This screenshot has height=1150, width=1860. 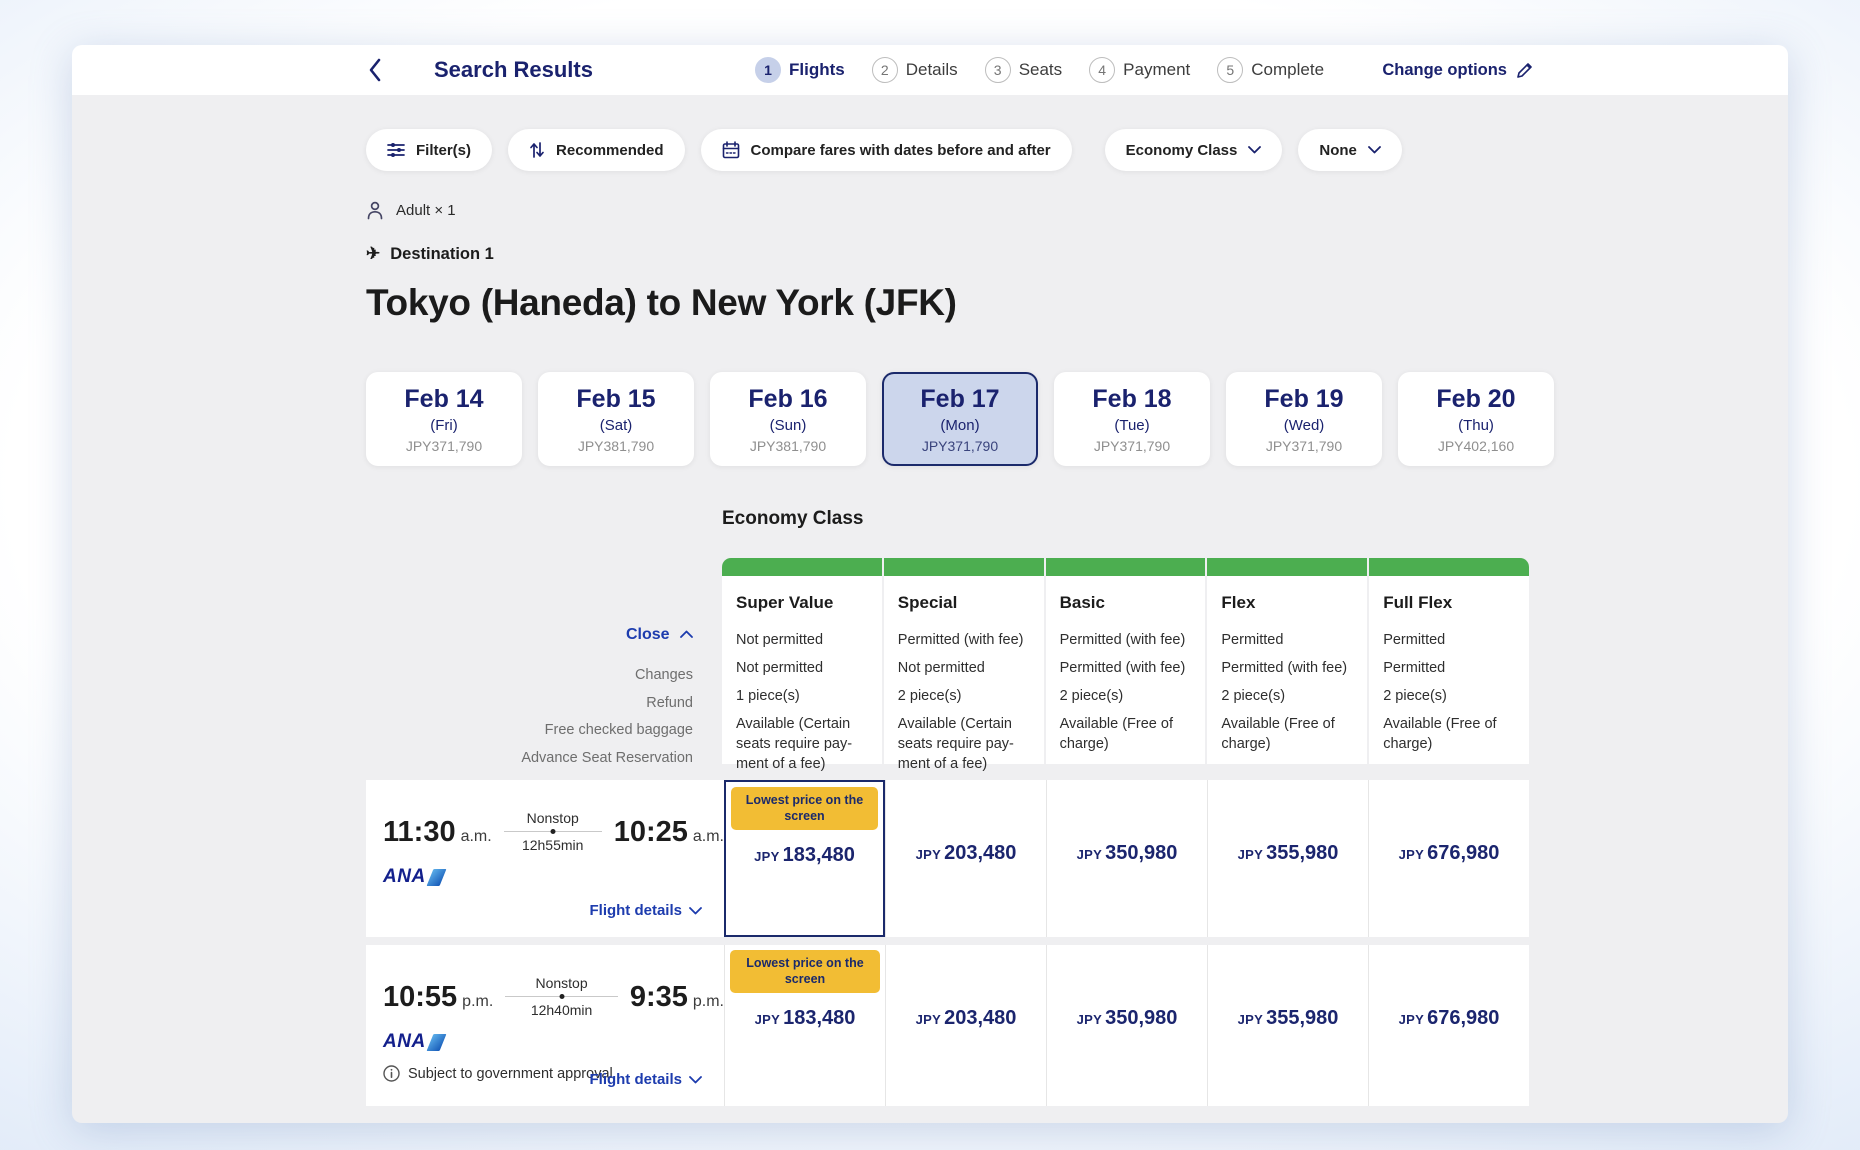 What do you see at coordinates (1418, 602) in the screenshot?
I see `fare-name: Full Flex` at bounding box center [1418, 602].